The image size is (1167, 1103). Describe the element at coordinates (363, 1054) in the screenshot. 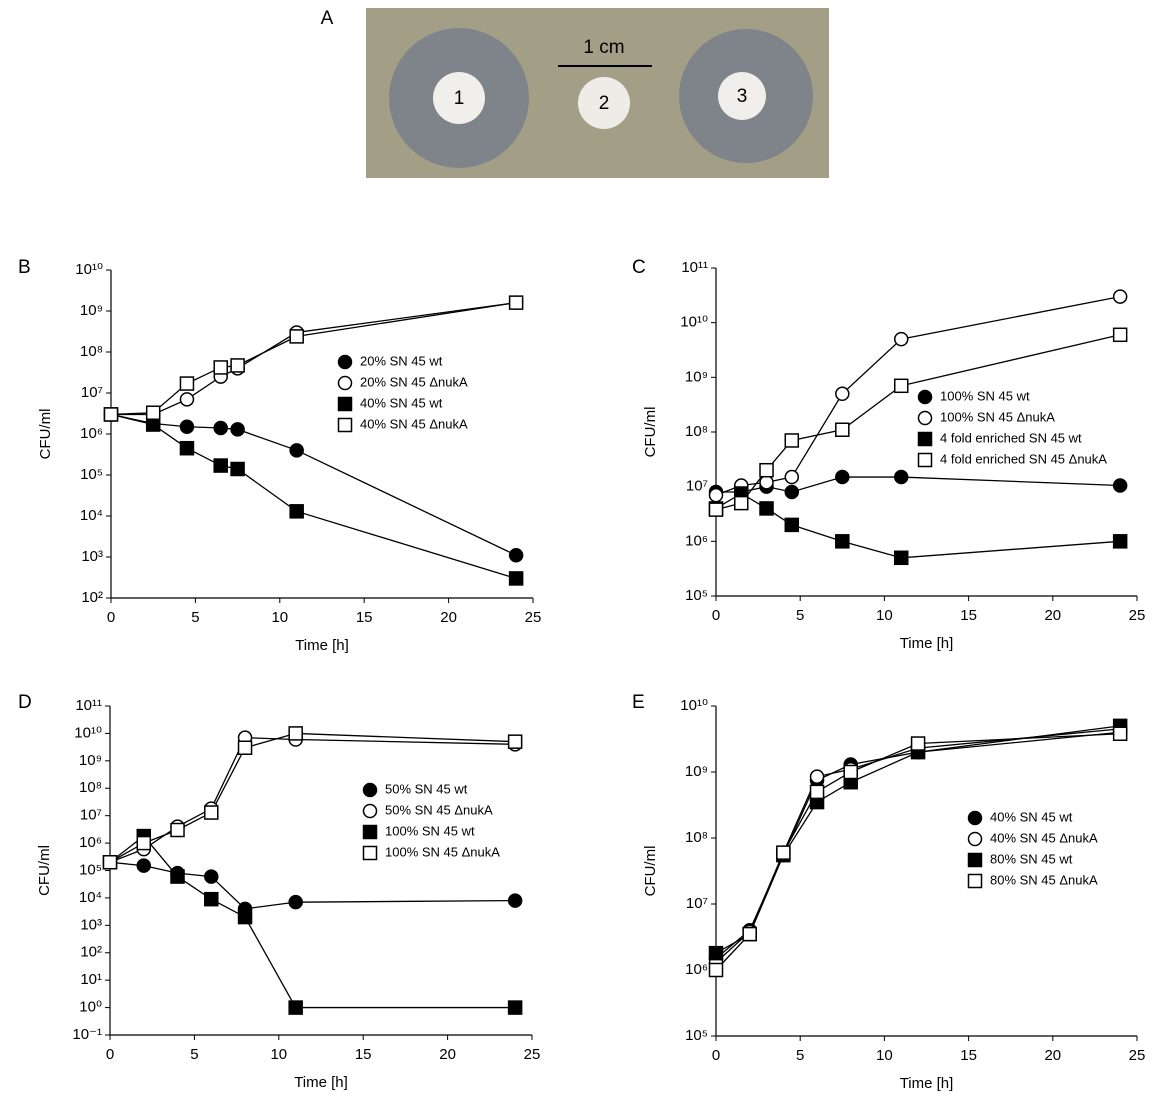

I see `x-tick-label: 15` at that location.